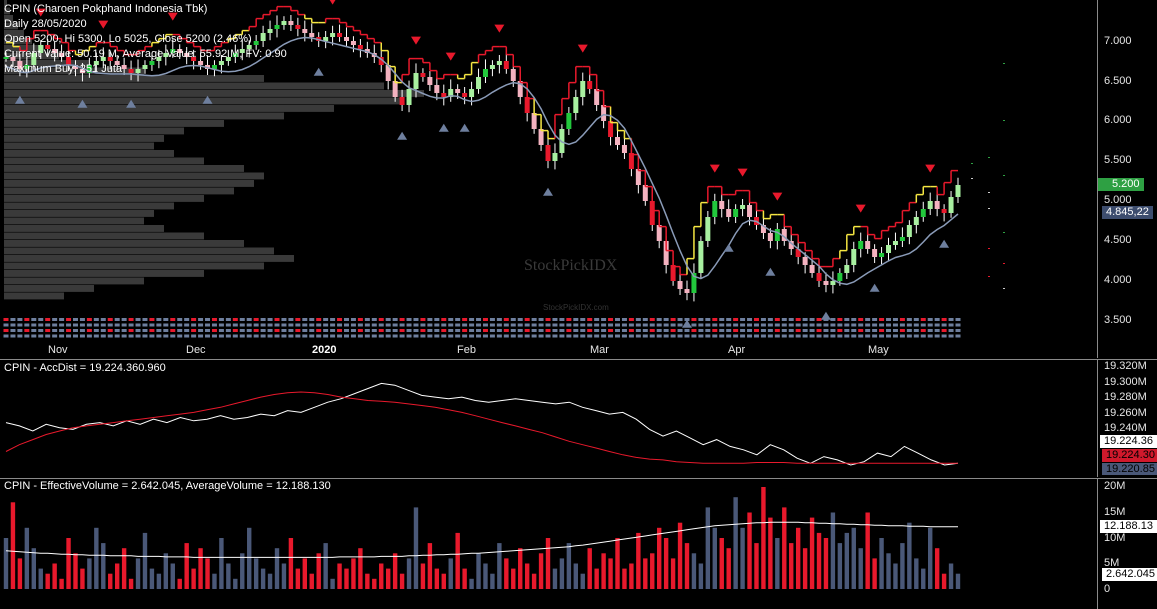  What do you see at coordinates (1118, 200) in the screenshot?
I see `price-tick-5000: 5.000` at bounding box center [1118, 200].